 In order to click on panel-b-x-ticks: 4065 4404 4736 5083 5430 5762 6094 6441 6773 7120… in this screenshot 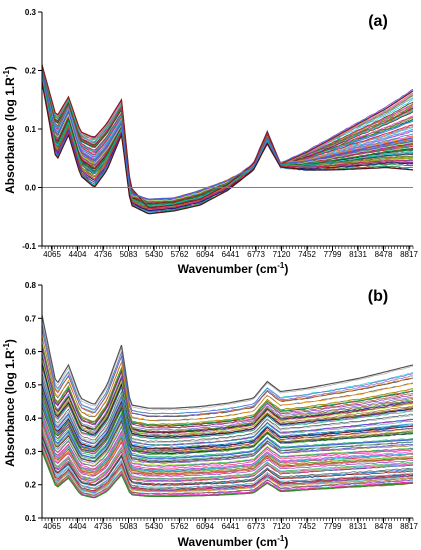, I will do `click(229, 524)`.